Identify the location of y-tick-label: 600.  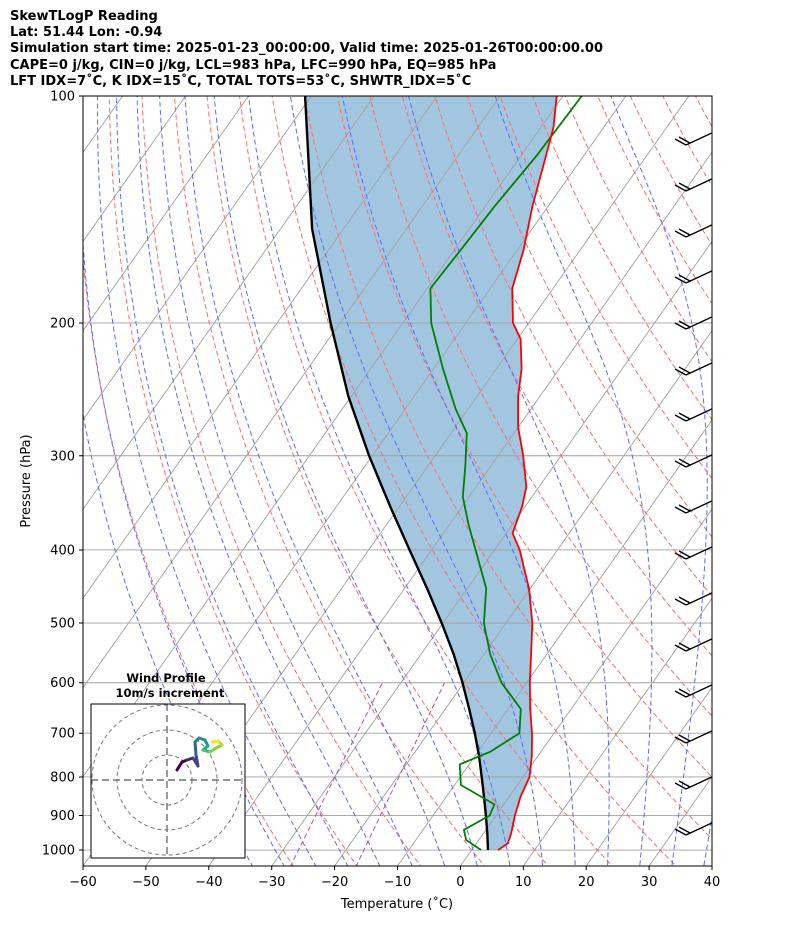
(62, 683).